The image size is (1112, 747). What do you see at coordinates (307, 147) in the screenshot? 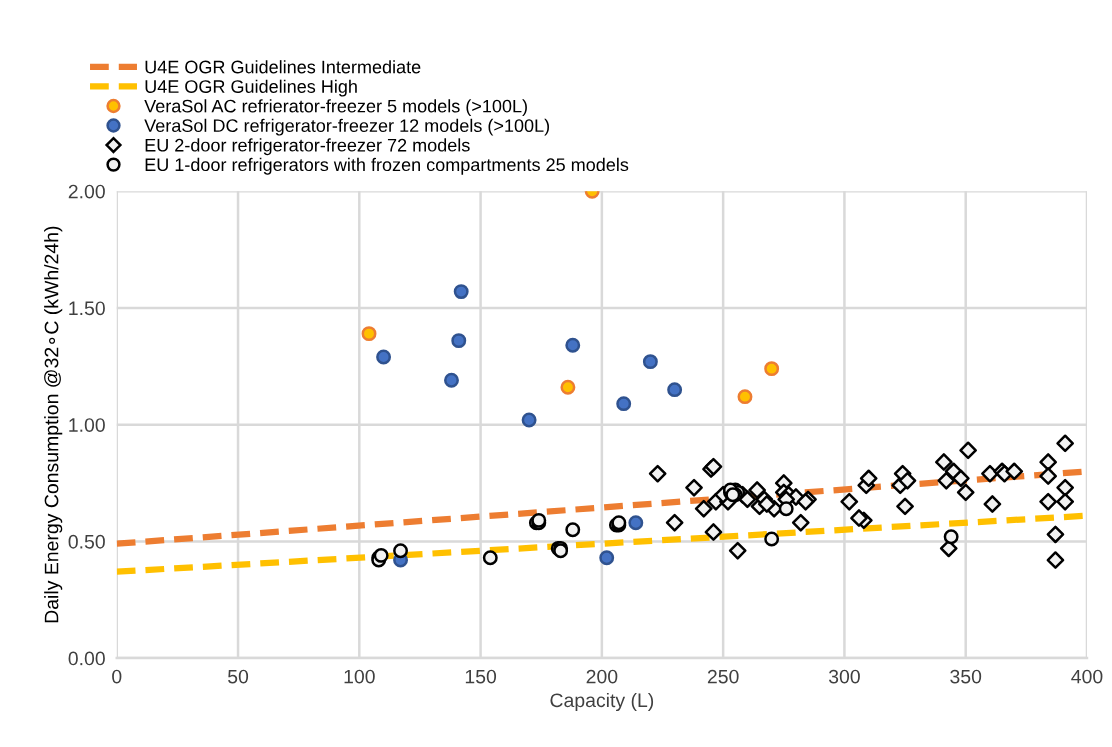
I see `legend-label: EU 2-door refrigerator-freezer 72 models` at bounding box center [307, 147].